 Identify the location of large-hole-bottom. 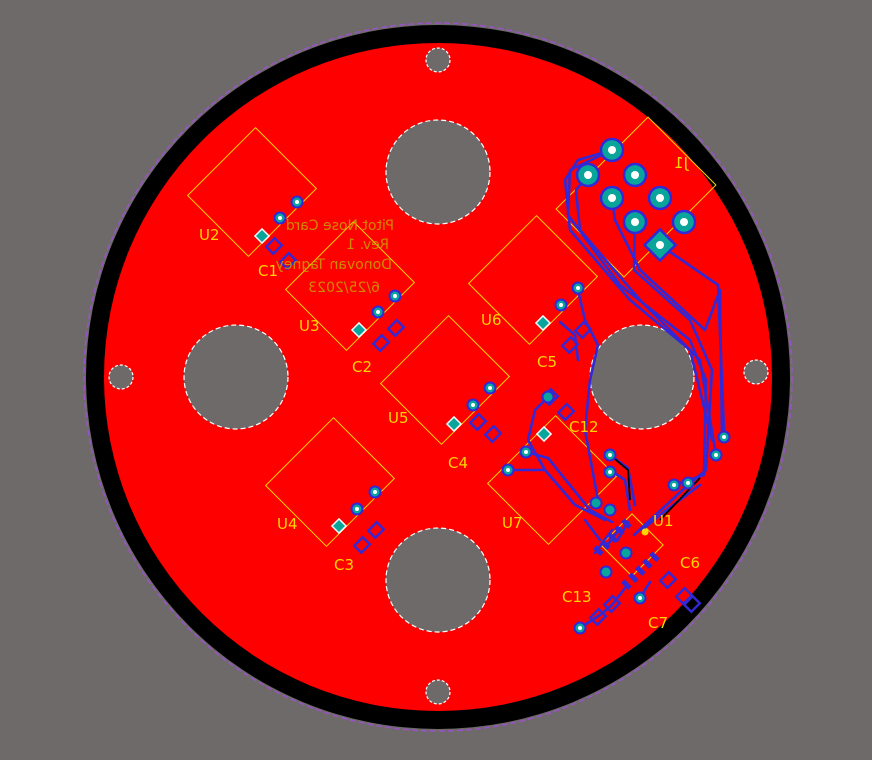
(438, 580).